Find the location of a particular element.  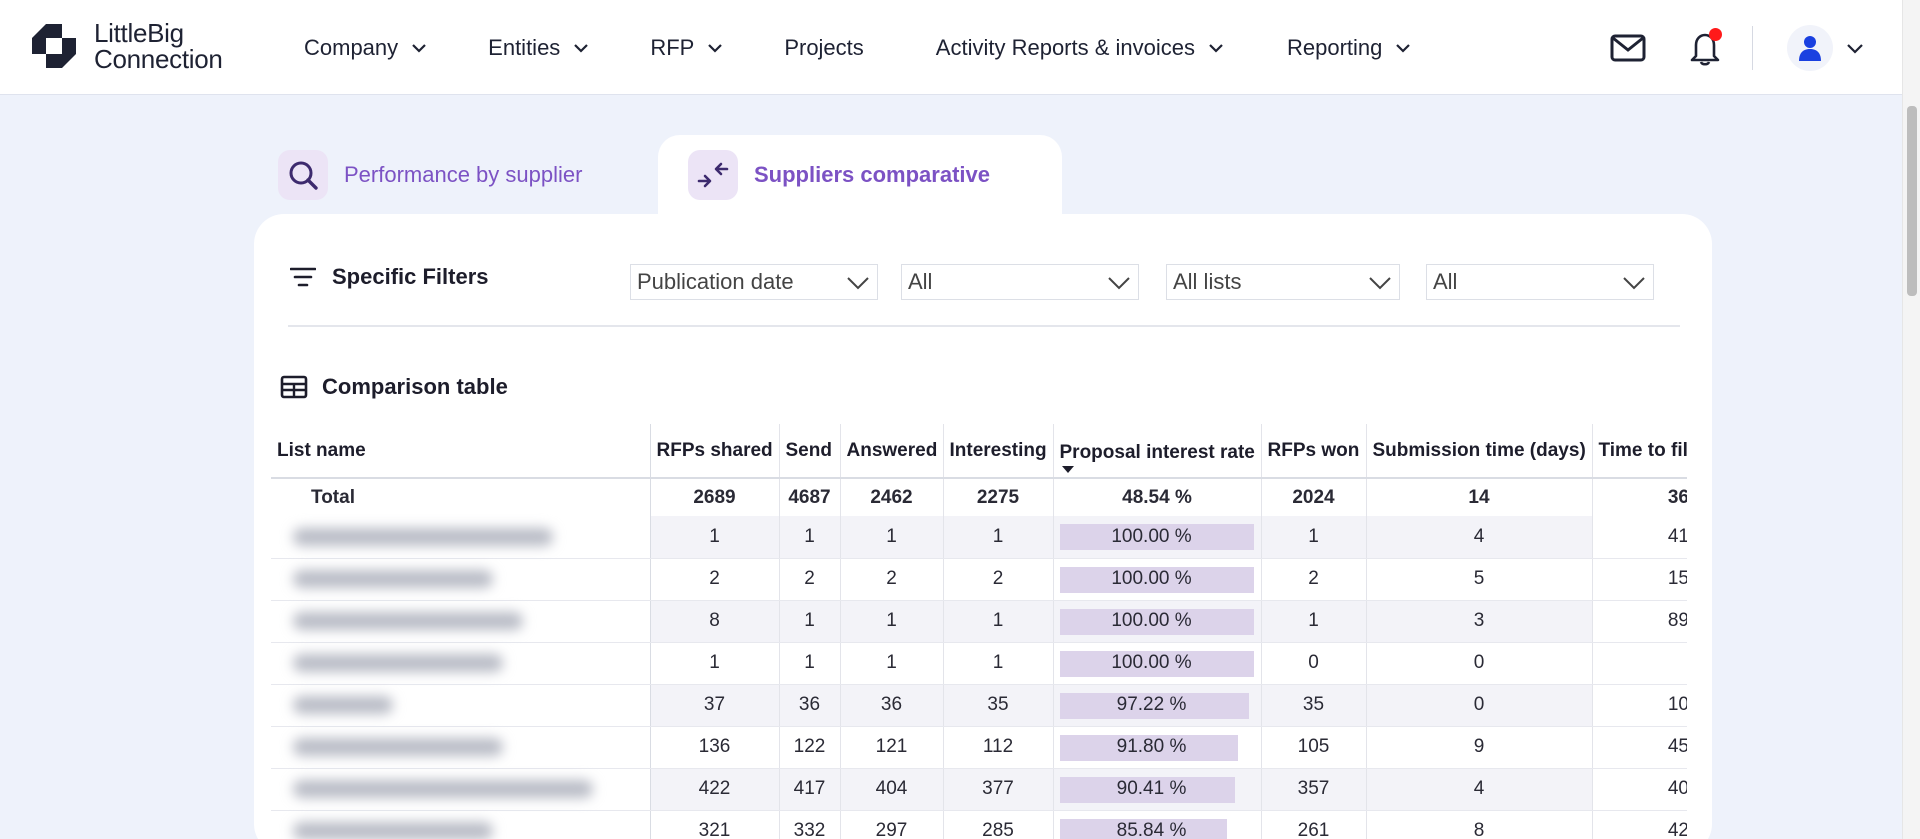

page-scrollbar is located at coordinates (1911, 419).